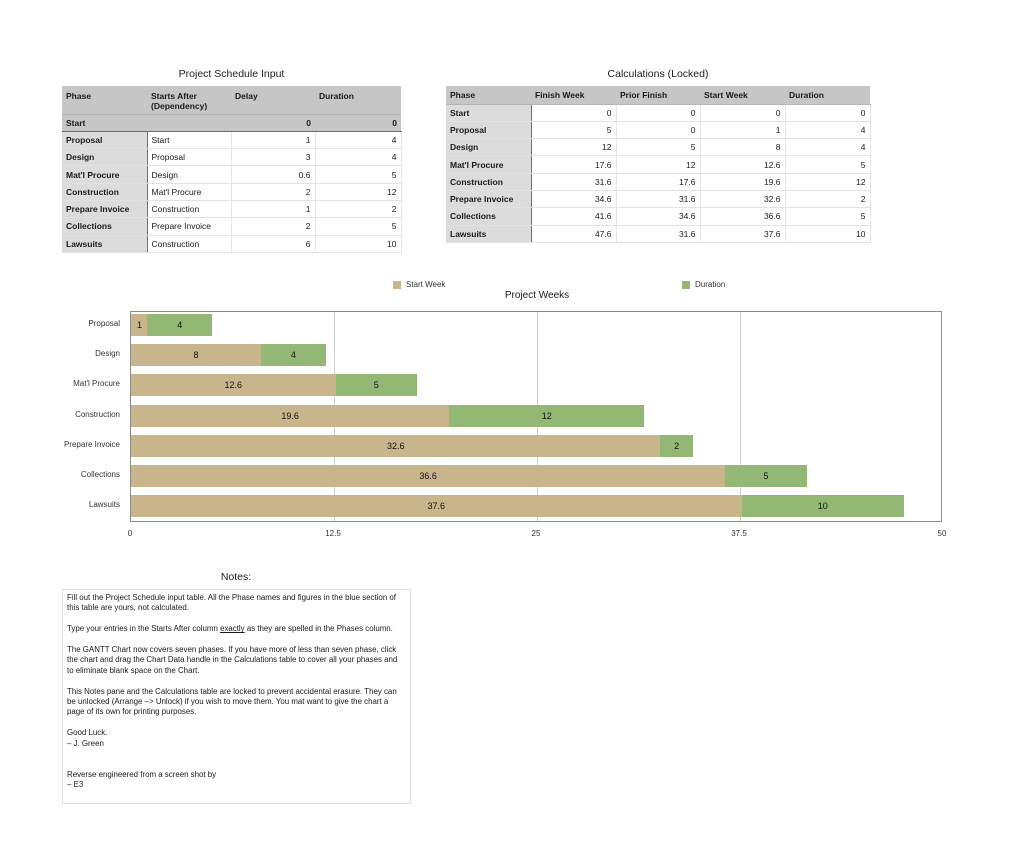 This screenshot has height=867, width=1023. What do you see at coordinates (743, 164) in the screenshot?
I see `cell-start-week: 12.6` at bounding box center [743, 164].